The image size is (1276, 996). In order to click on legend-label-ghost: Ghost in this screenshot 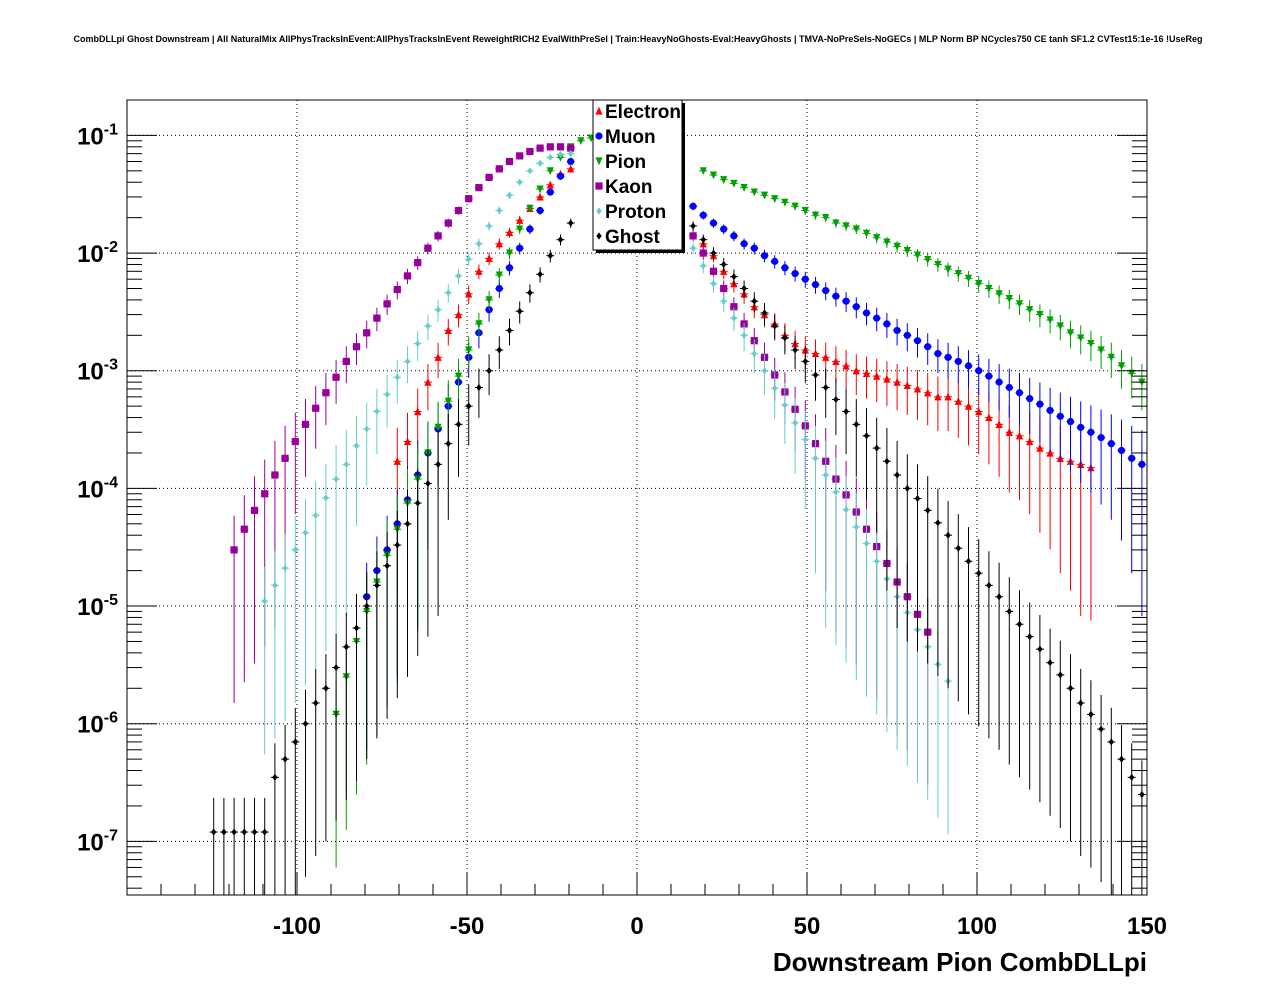, I will do `click(633, 237)`.